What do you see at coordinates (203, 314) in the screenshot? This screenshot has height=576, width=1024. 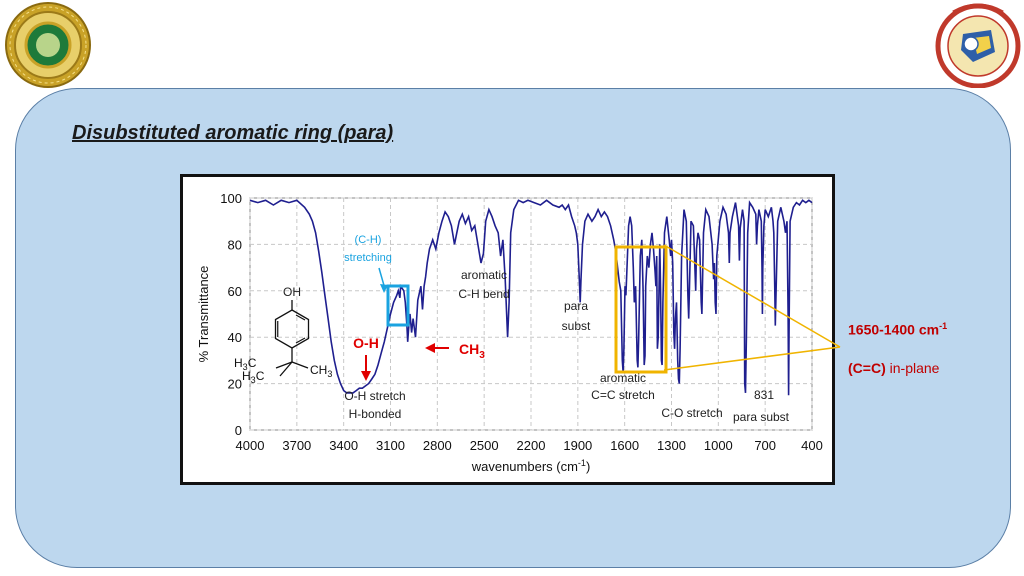 I see `y-axis-label: % Transmittance` at bounding box center [203, 314].